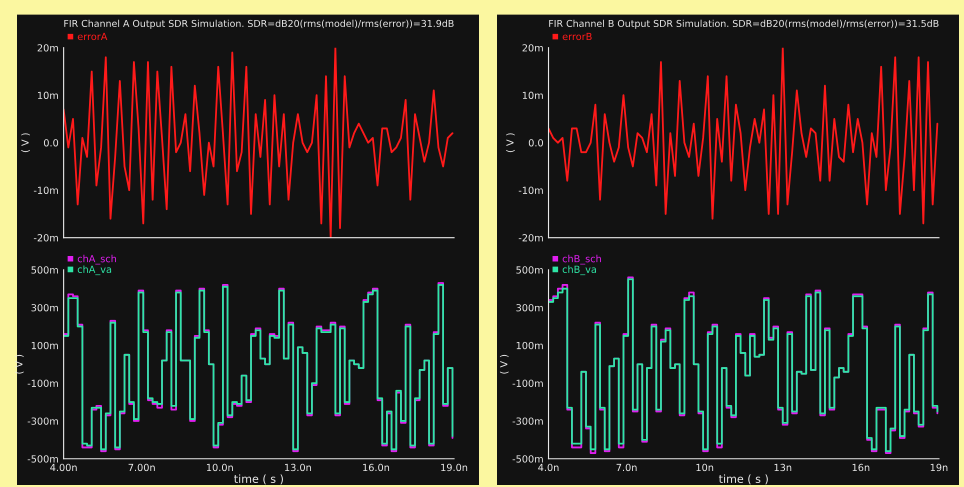 The height and width of the screenshot is (487, 964). I want to click on x-tick-label: 10n, so click(705, 468).